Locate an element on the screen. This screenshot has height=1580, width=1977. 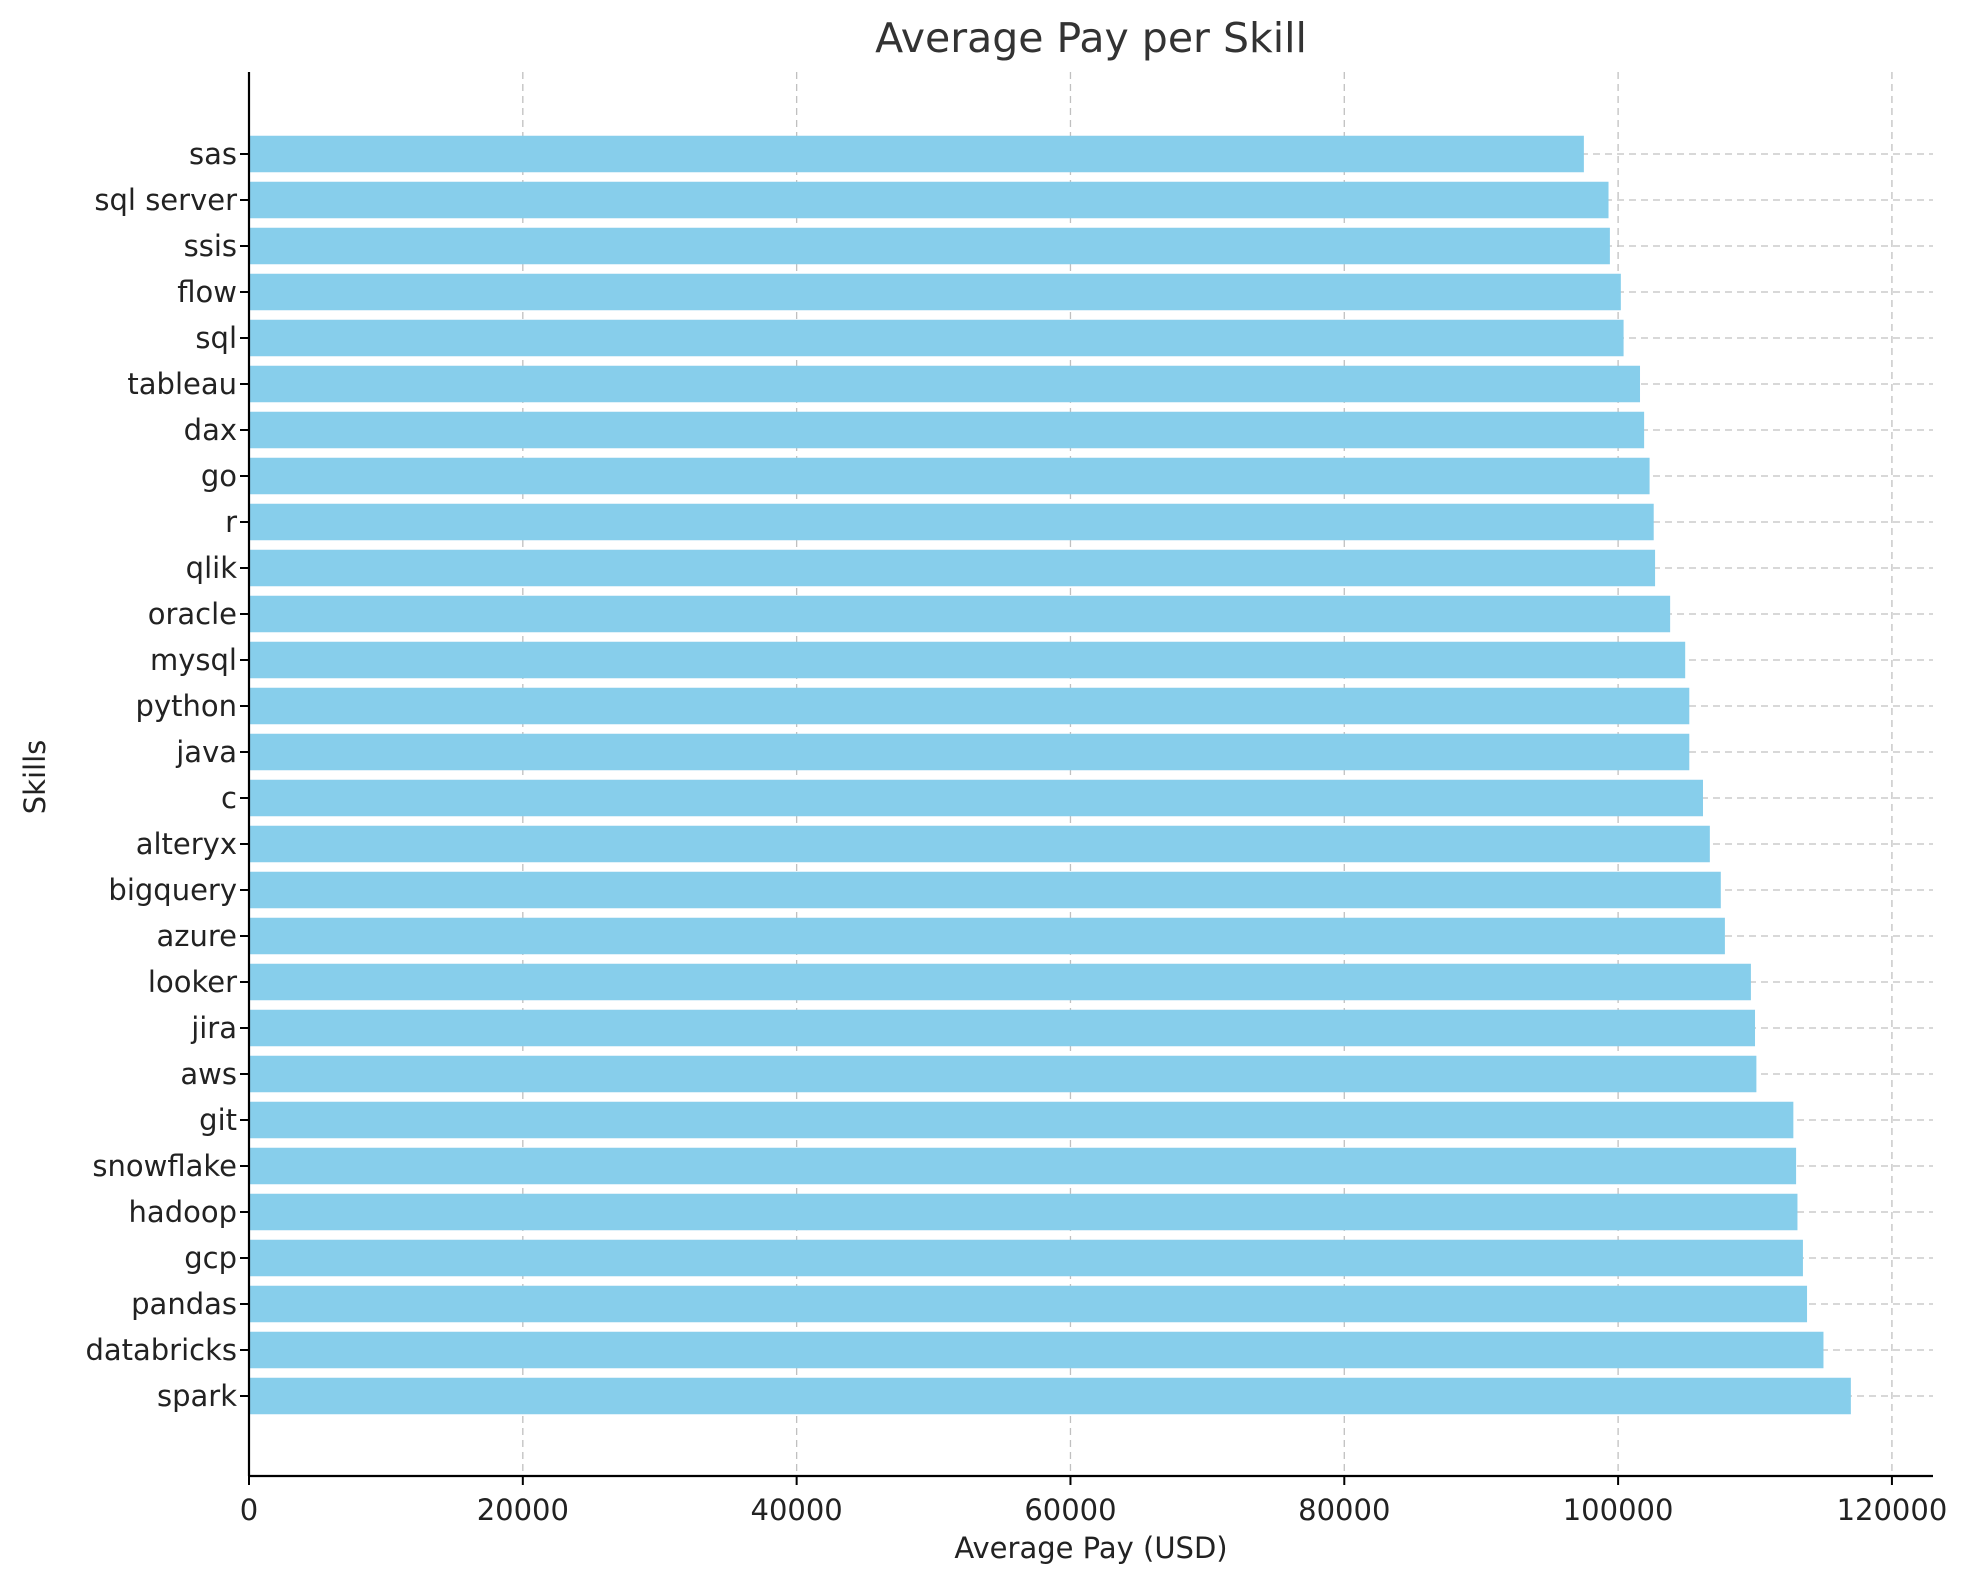
bar-gcp is located at coordinates (1026, 1258).